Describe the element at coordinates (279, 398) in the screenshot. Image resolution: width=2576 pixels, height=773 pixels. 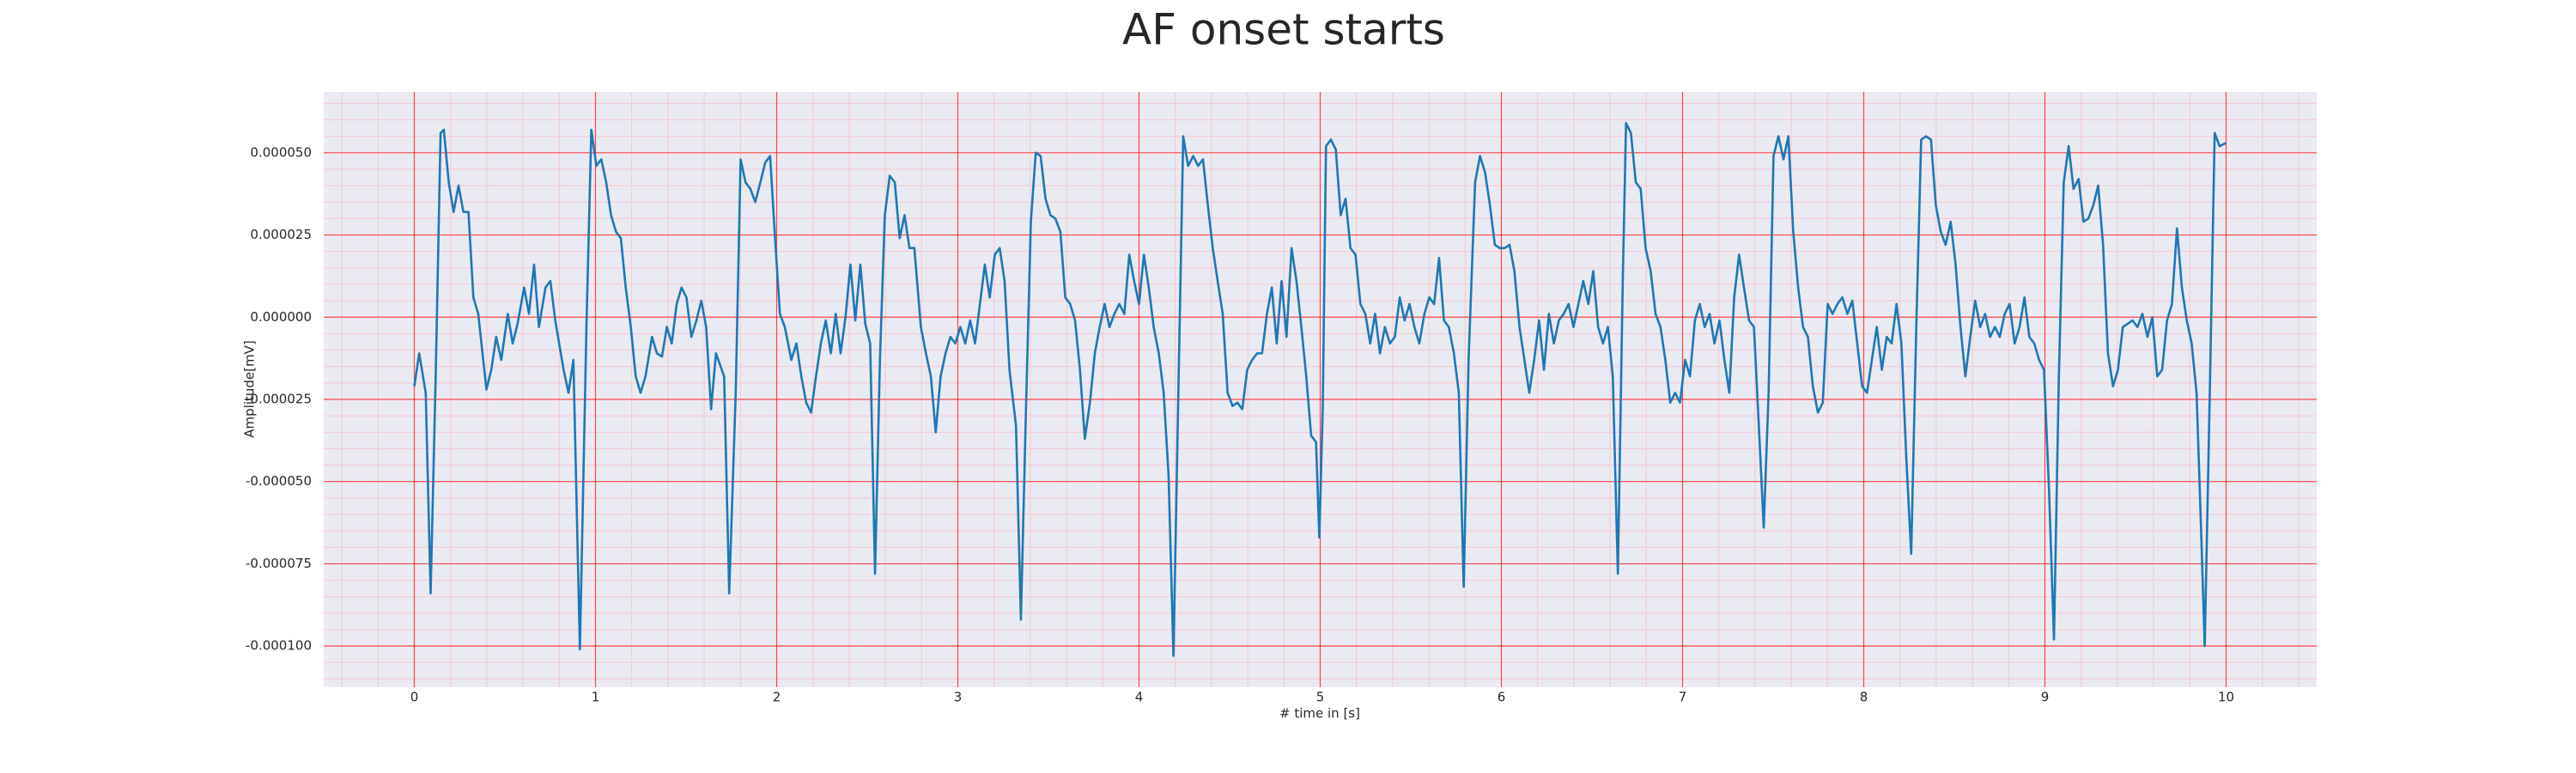
I see `y-tick-label: -0.000025` at that location.